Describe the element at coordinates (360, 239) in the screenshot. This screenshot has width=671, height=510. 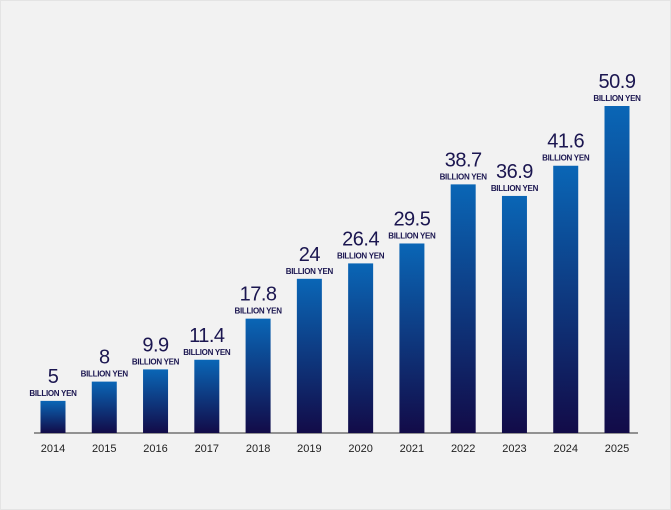
I see `value-label: 26.4` at that location.